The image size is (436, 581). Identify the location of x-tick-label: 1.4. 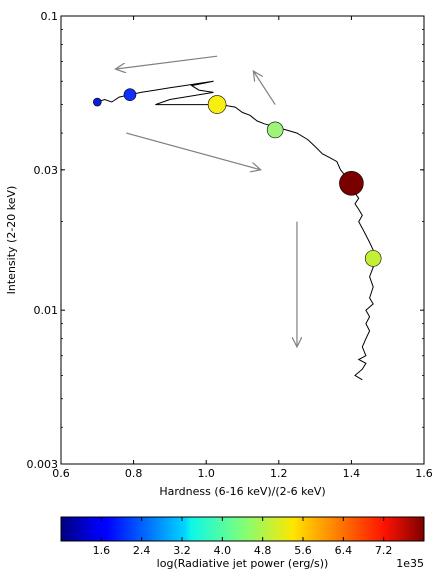
(352, 473).